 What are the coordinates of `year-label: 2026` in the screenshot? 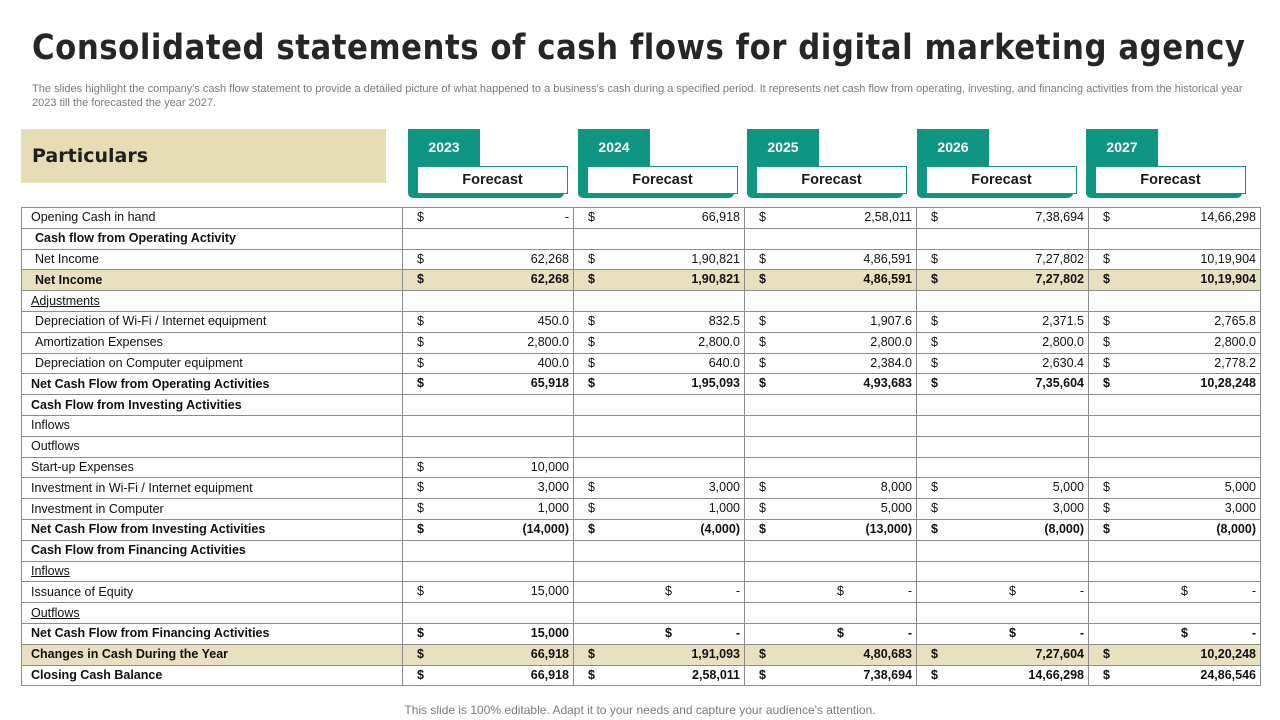 It's located at (953, 146).